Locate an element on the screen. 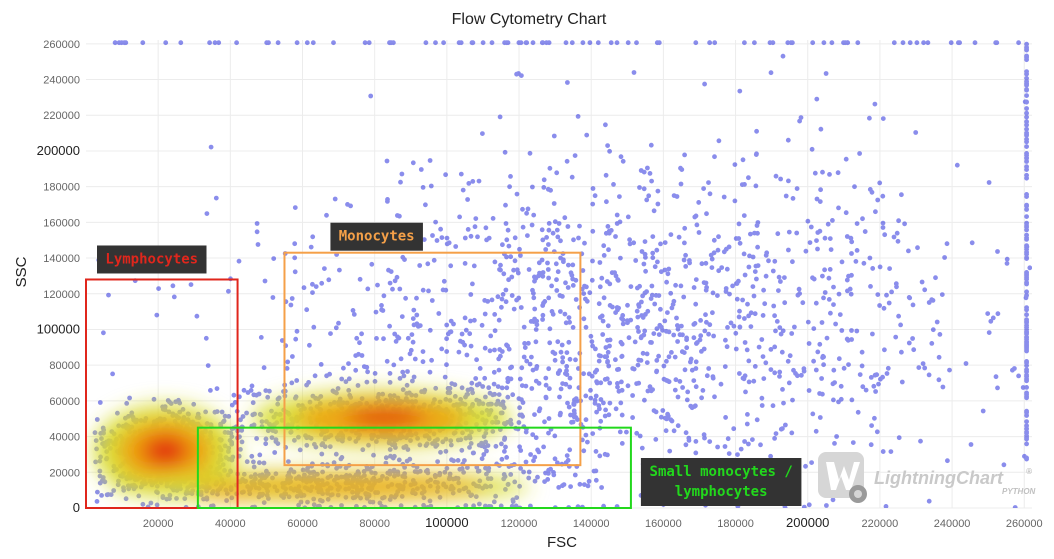  gate-label-monocytes: Monocytes is located at coordinates (377, 237).